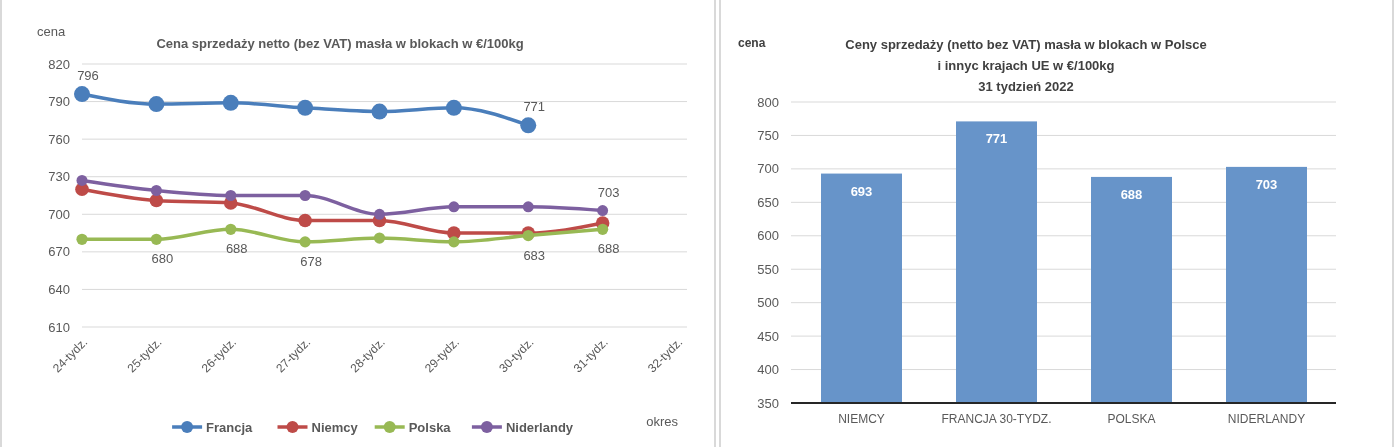 This screenshot has height=447, width=1394. Describe the element at coordinates (311, 261) in the screenshot. I see `data-label: 678` at that location.